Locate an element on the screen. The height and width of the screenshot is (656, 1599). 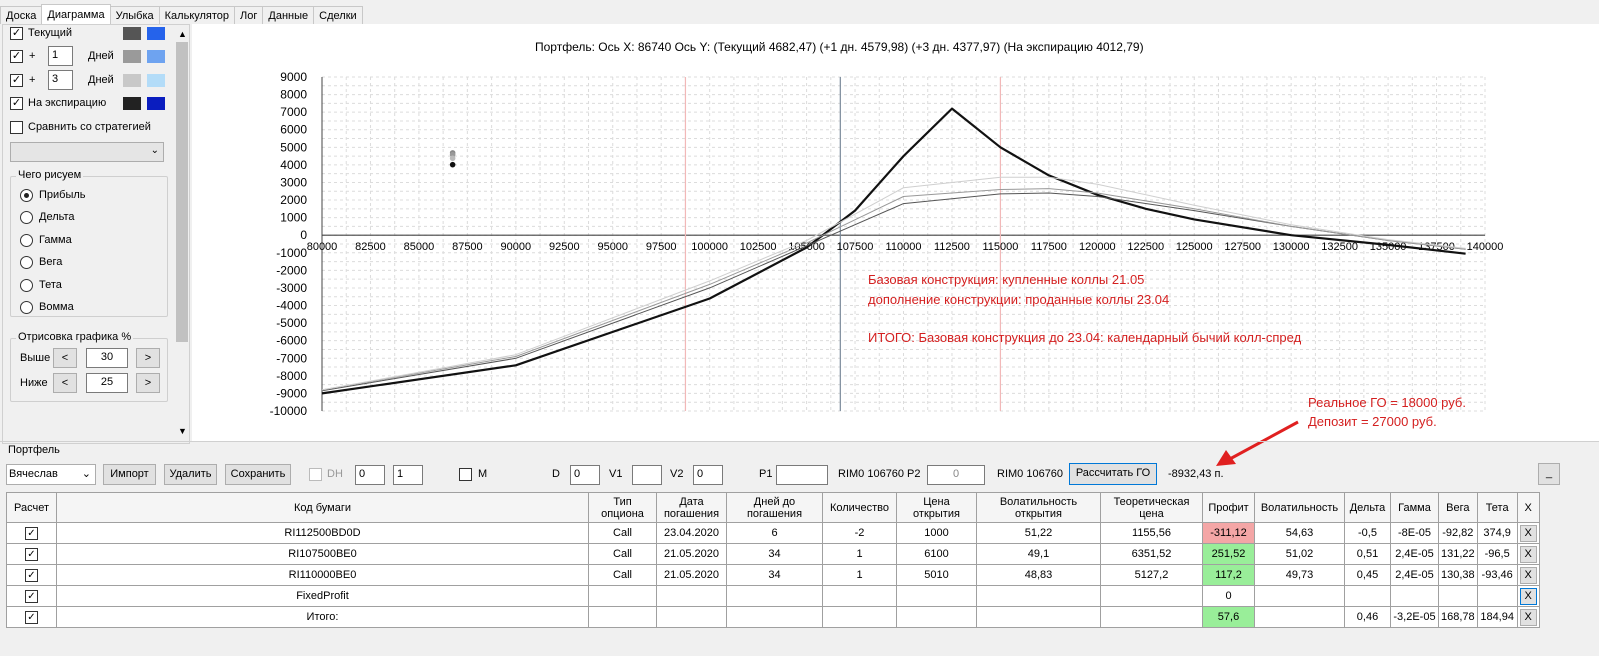
col-days: Дней до погашения is located at coordinates (774, 507).